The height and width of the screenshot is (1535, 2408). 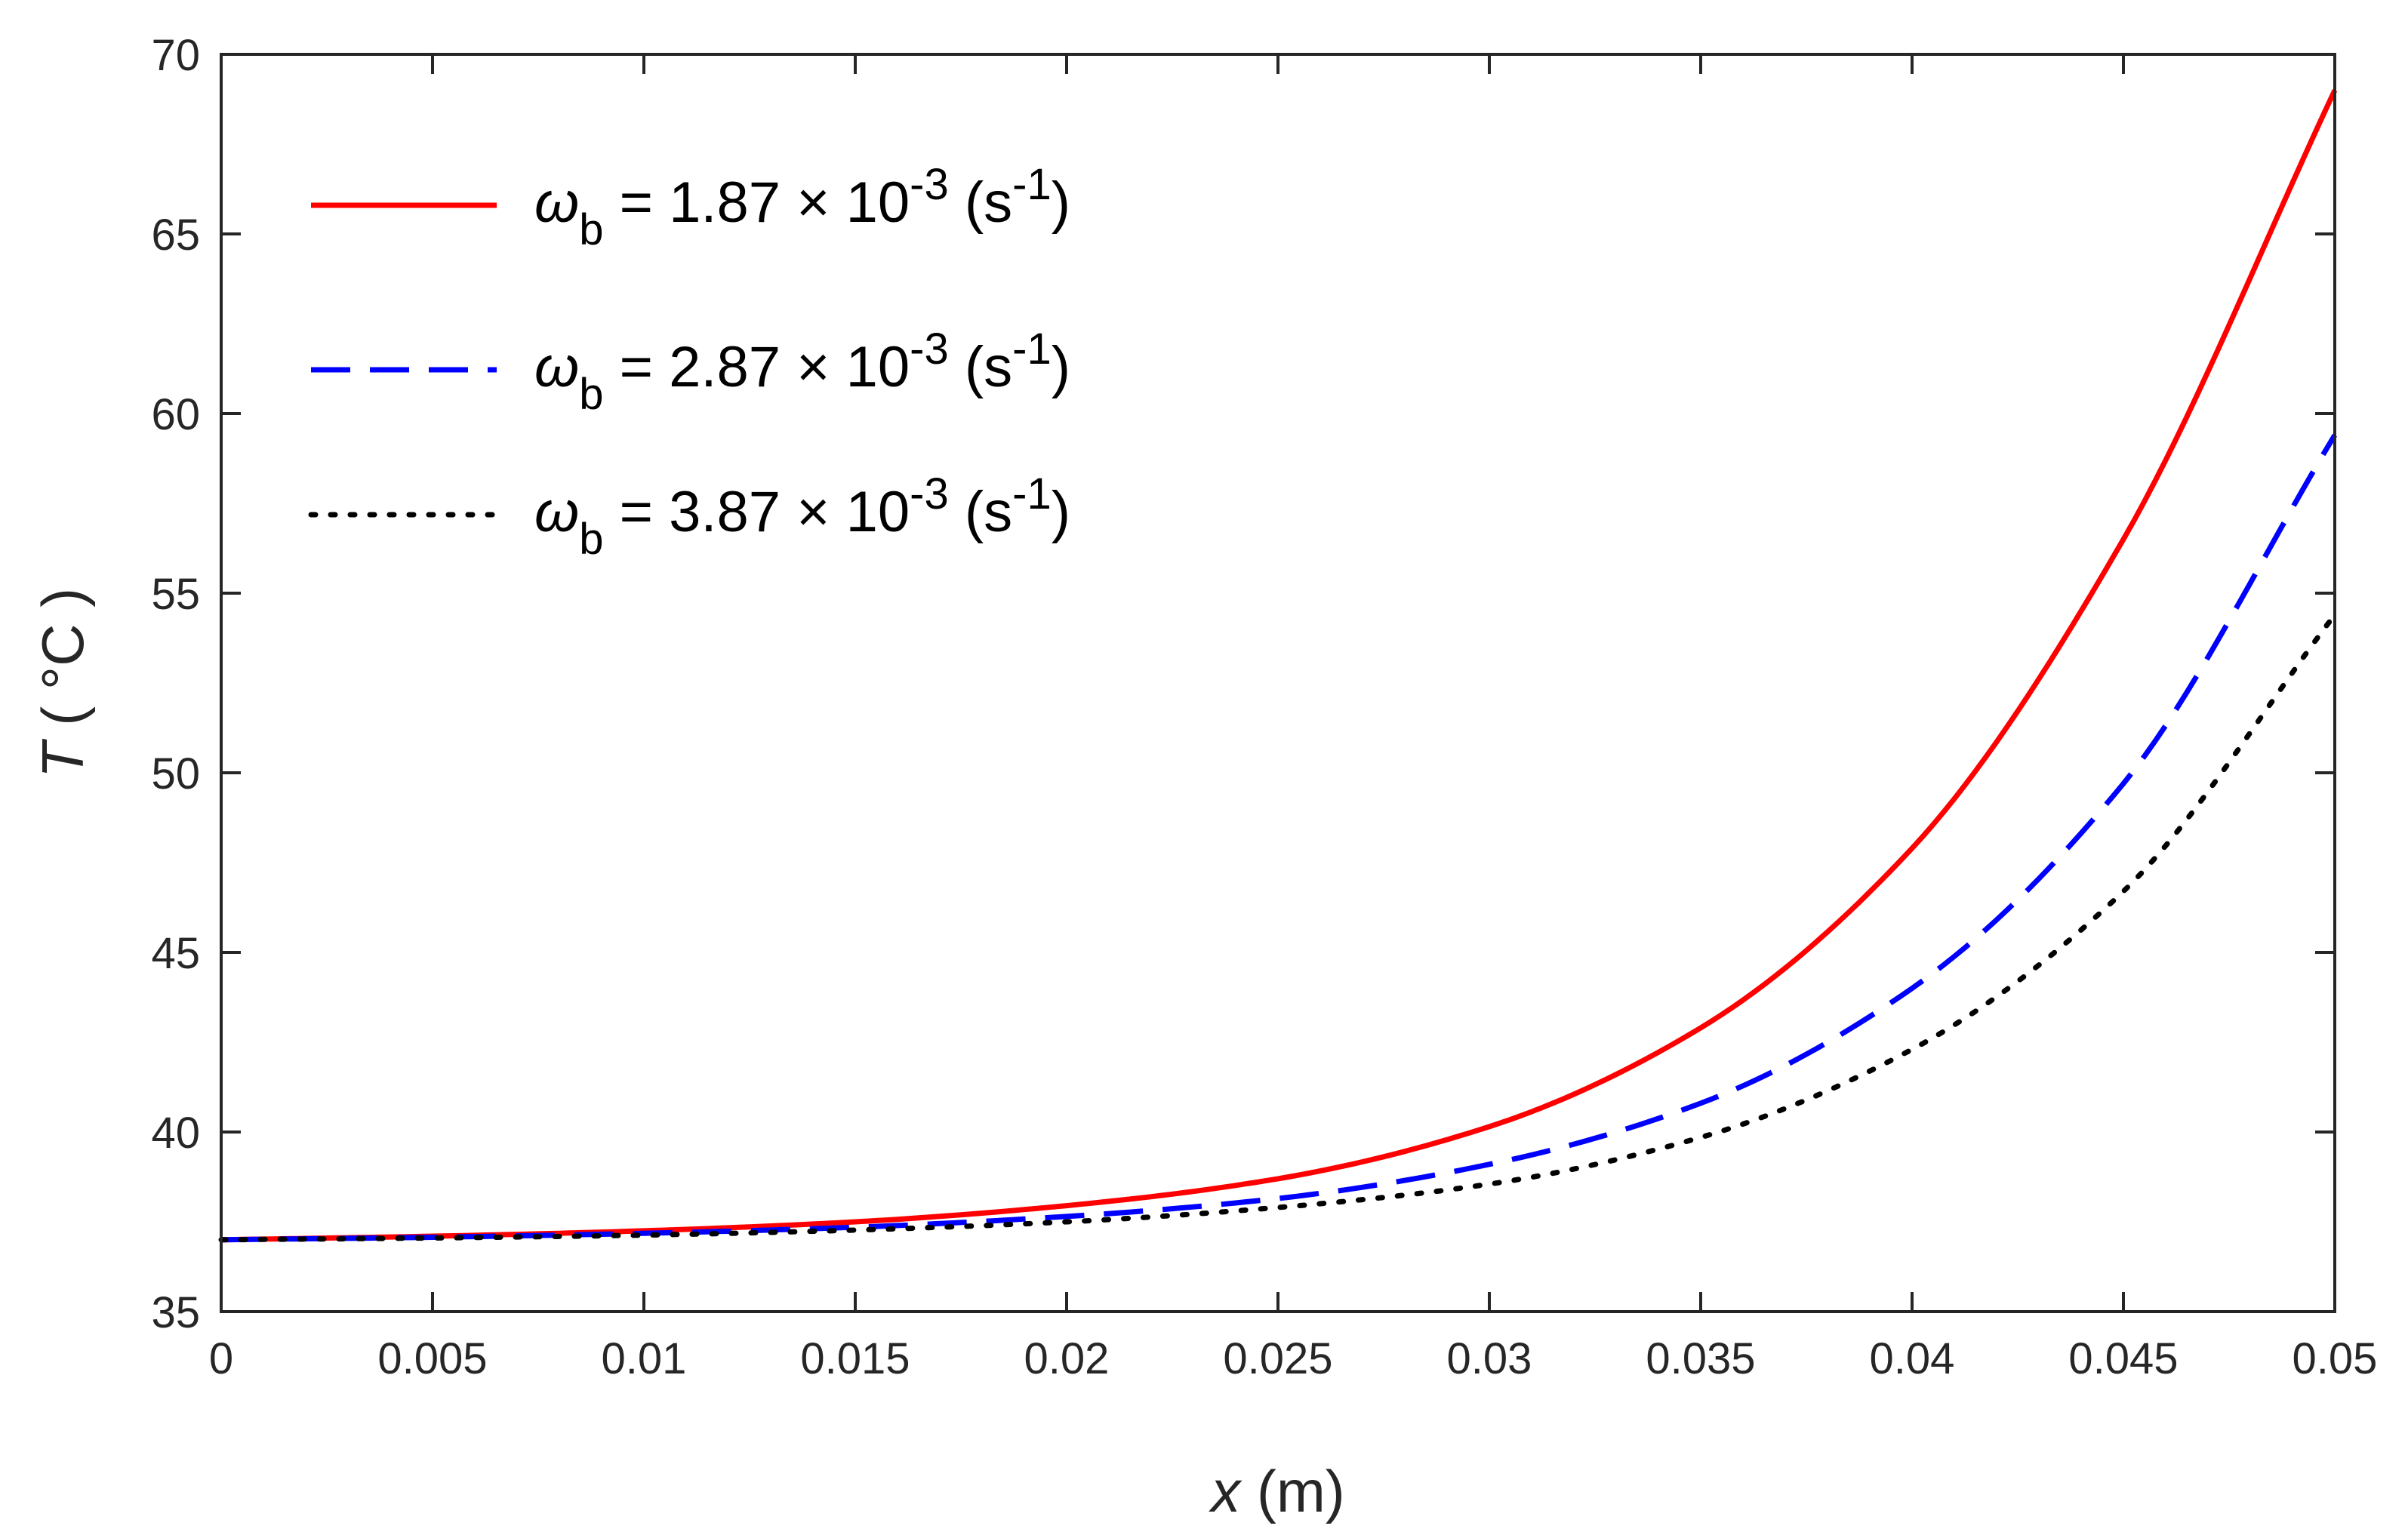 I want to click on x-tick-label: 0.05, so click(x=2335, y=1358).